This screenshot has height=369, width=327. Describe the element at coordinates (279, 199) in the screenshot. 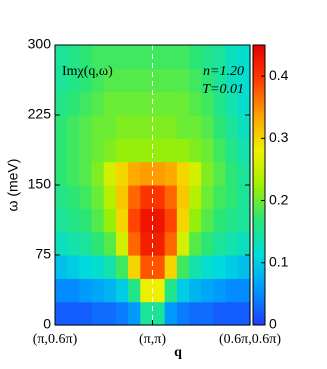

I see `colorbar-tick-label: 0.2` at that location.